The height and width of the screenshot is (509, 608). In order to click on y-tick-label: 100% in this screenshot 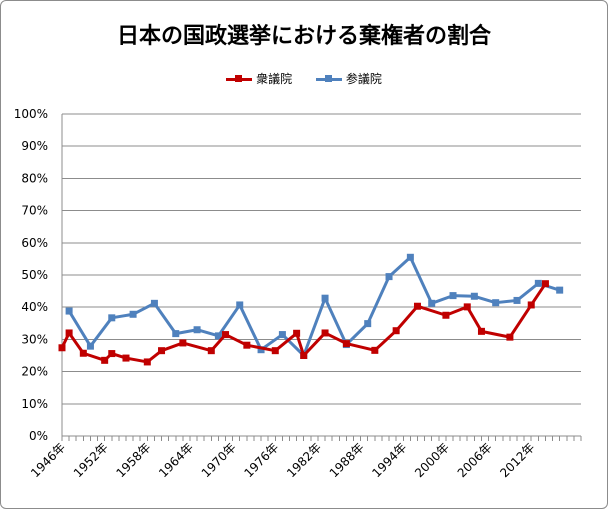, I will do `click(31, 114)`.